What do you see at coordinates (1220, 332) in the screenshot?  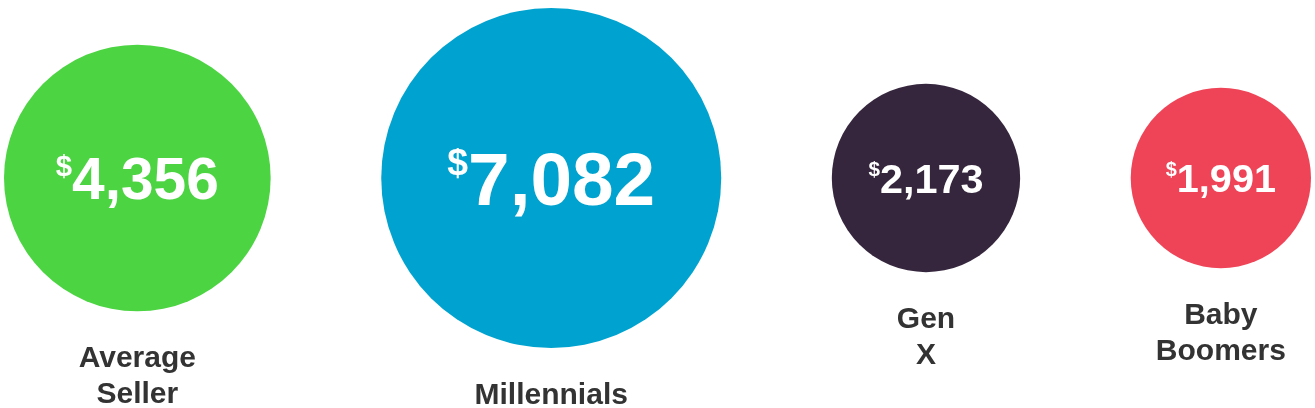 I see `category-label: Baby Boomers` at bounding box center [1220, 332].